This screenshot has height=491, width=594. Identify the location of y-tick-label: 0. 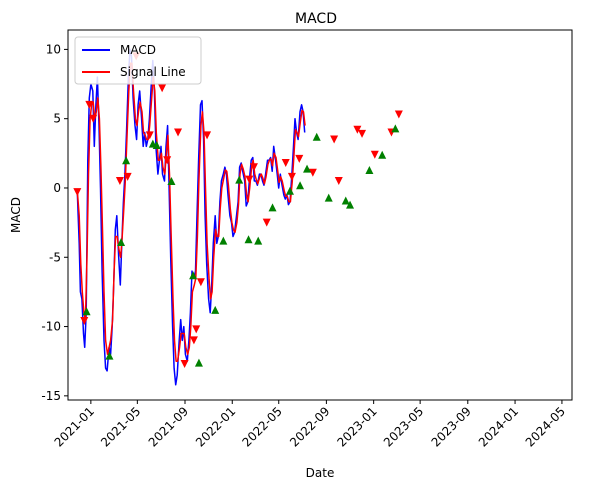
(57, 188).